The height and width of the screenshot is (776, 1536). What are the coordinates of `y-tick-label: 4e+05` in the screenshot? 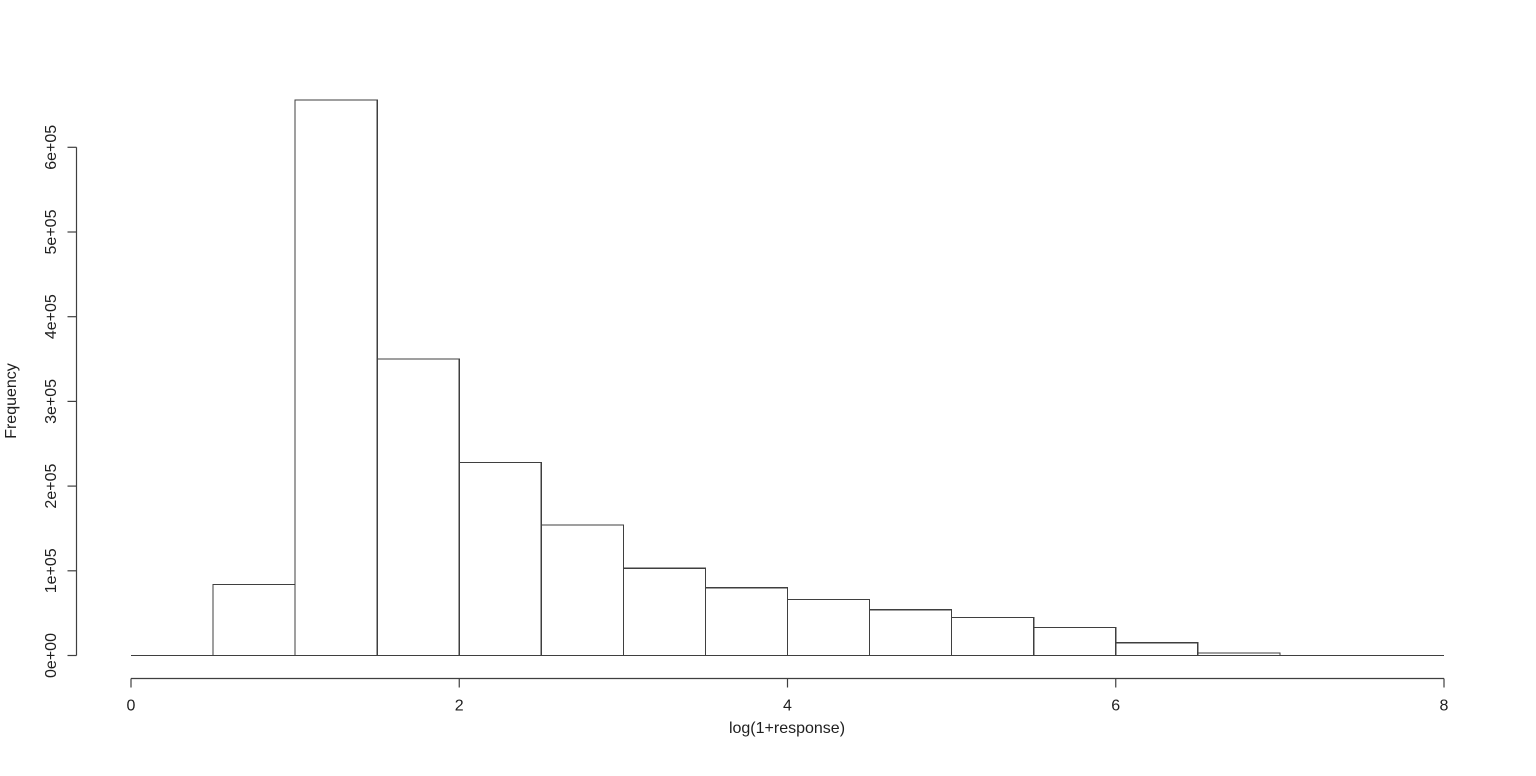 It's located at (51, 316).